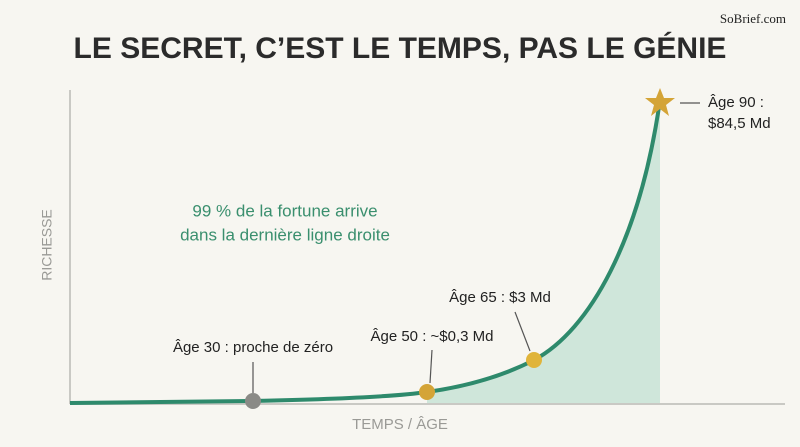 The image size is (800, 447). I want to click on milestone-label: Âge 90 :, so click(736, 102).